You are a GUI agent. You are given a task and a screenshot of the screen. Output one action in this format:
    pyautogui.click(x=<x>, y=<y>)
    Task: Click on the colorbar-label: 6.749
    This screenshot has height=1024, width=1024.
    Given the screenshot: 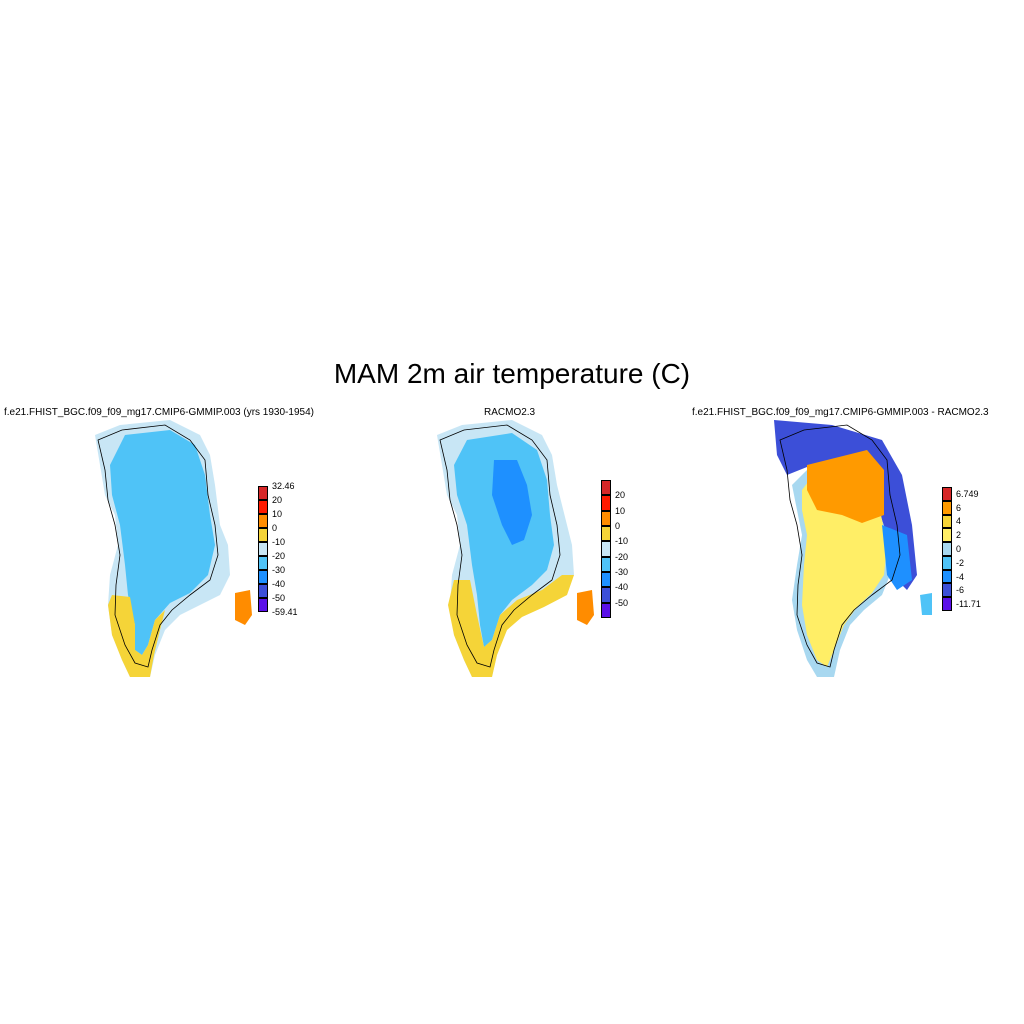 What is the action you would take?
    pyautogui.click(x=967, y=493)
    